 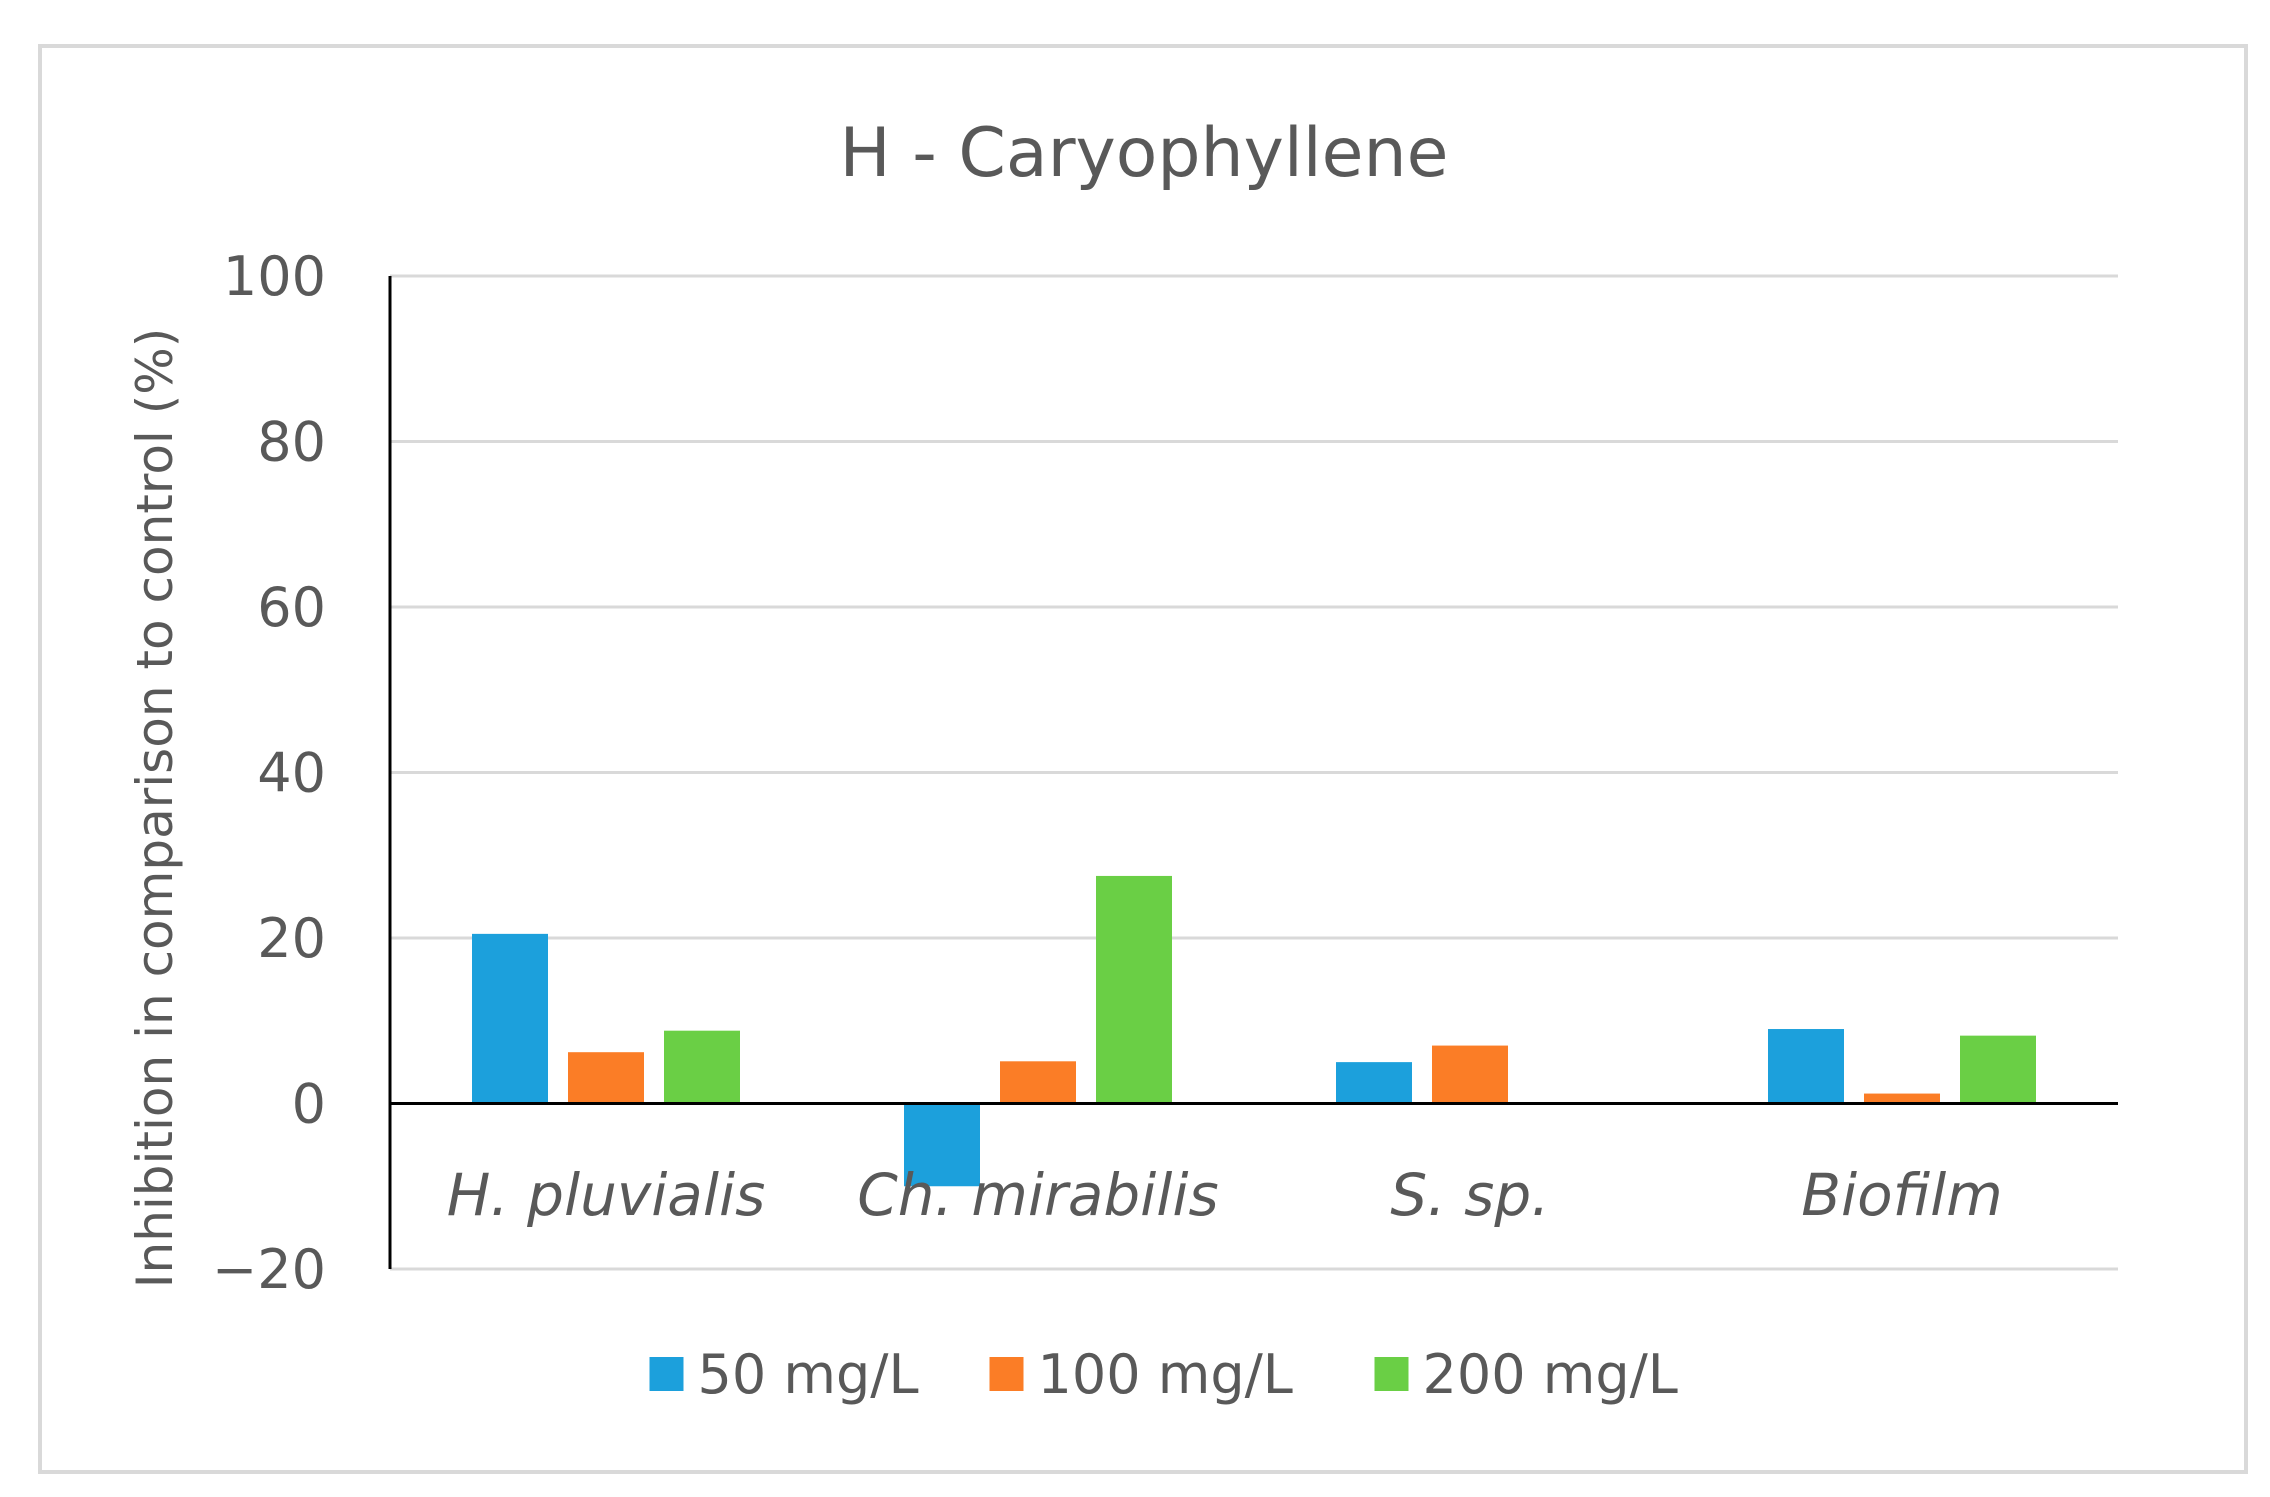 What do you see at coordinates (1254, 1031) in the screenshot?
I see `bars` at bounding box center [1254, 1031].